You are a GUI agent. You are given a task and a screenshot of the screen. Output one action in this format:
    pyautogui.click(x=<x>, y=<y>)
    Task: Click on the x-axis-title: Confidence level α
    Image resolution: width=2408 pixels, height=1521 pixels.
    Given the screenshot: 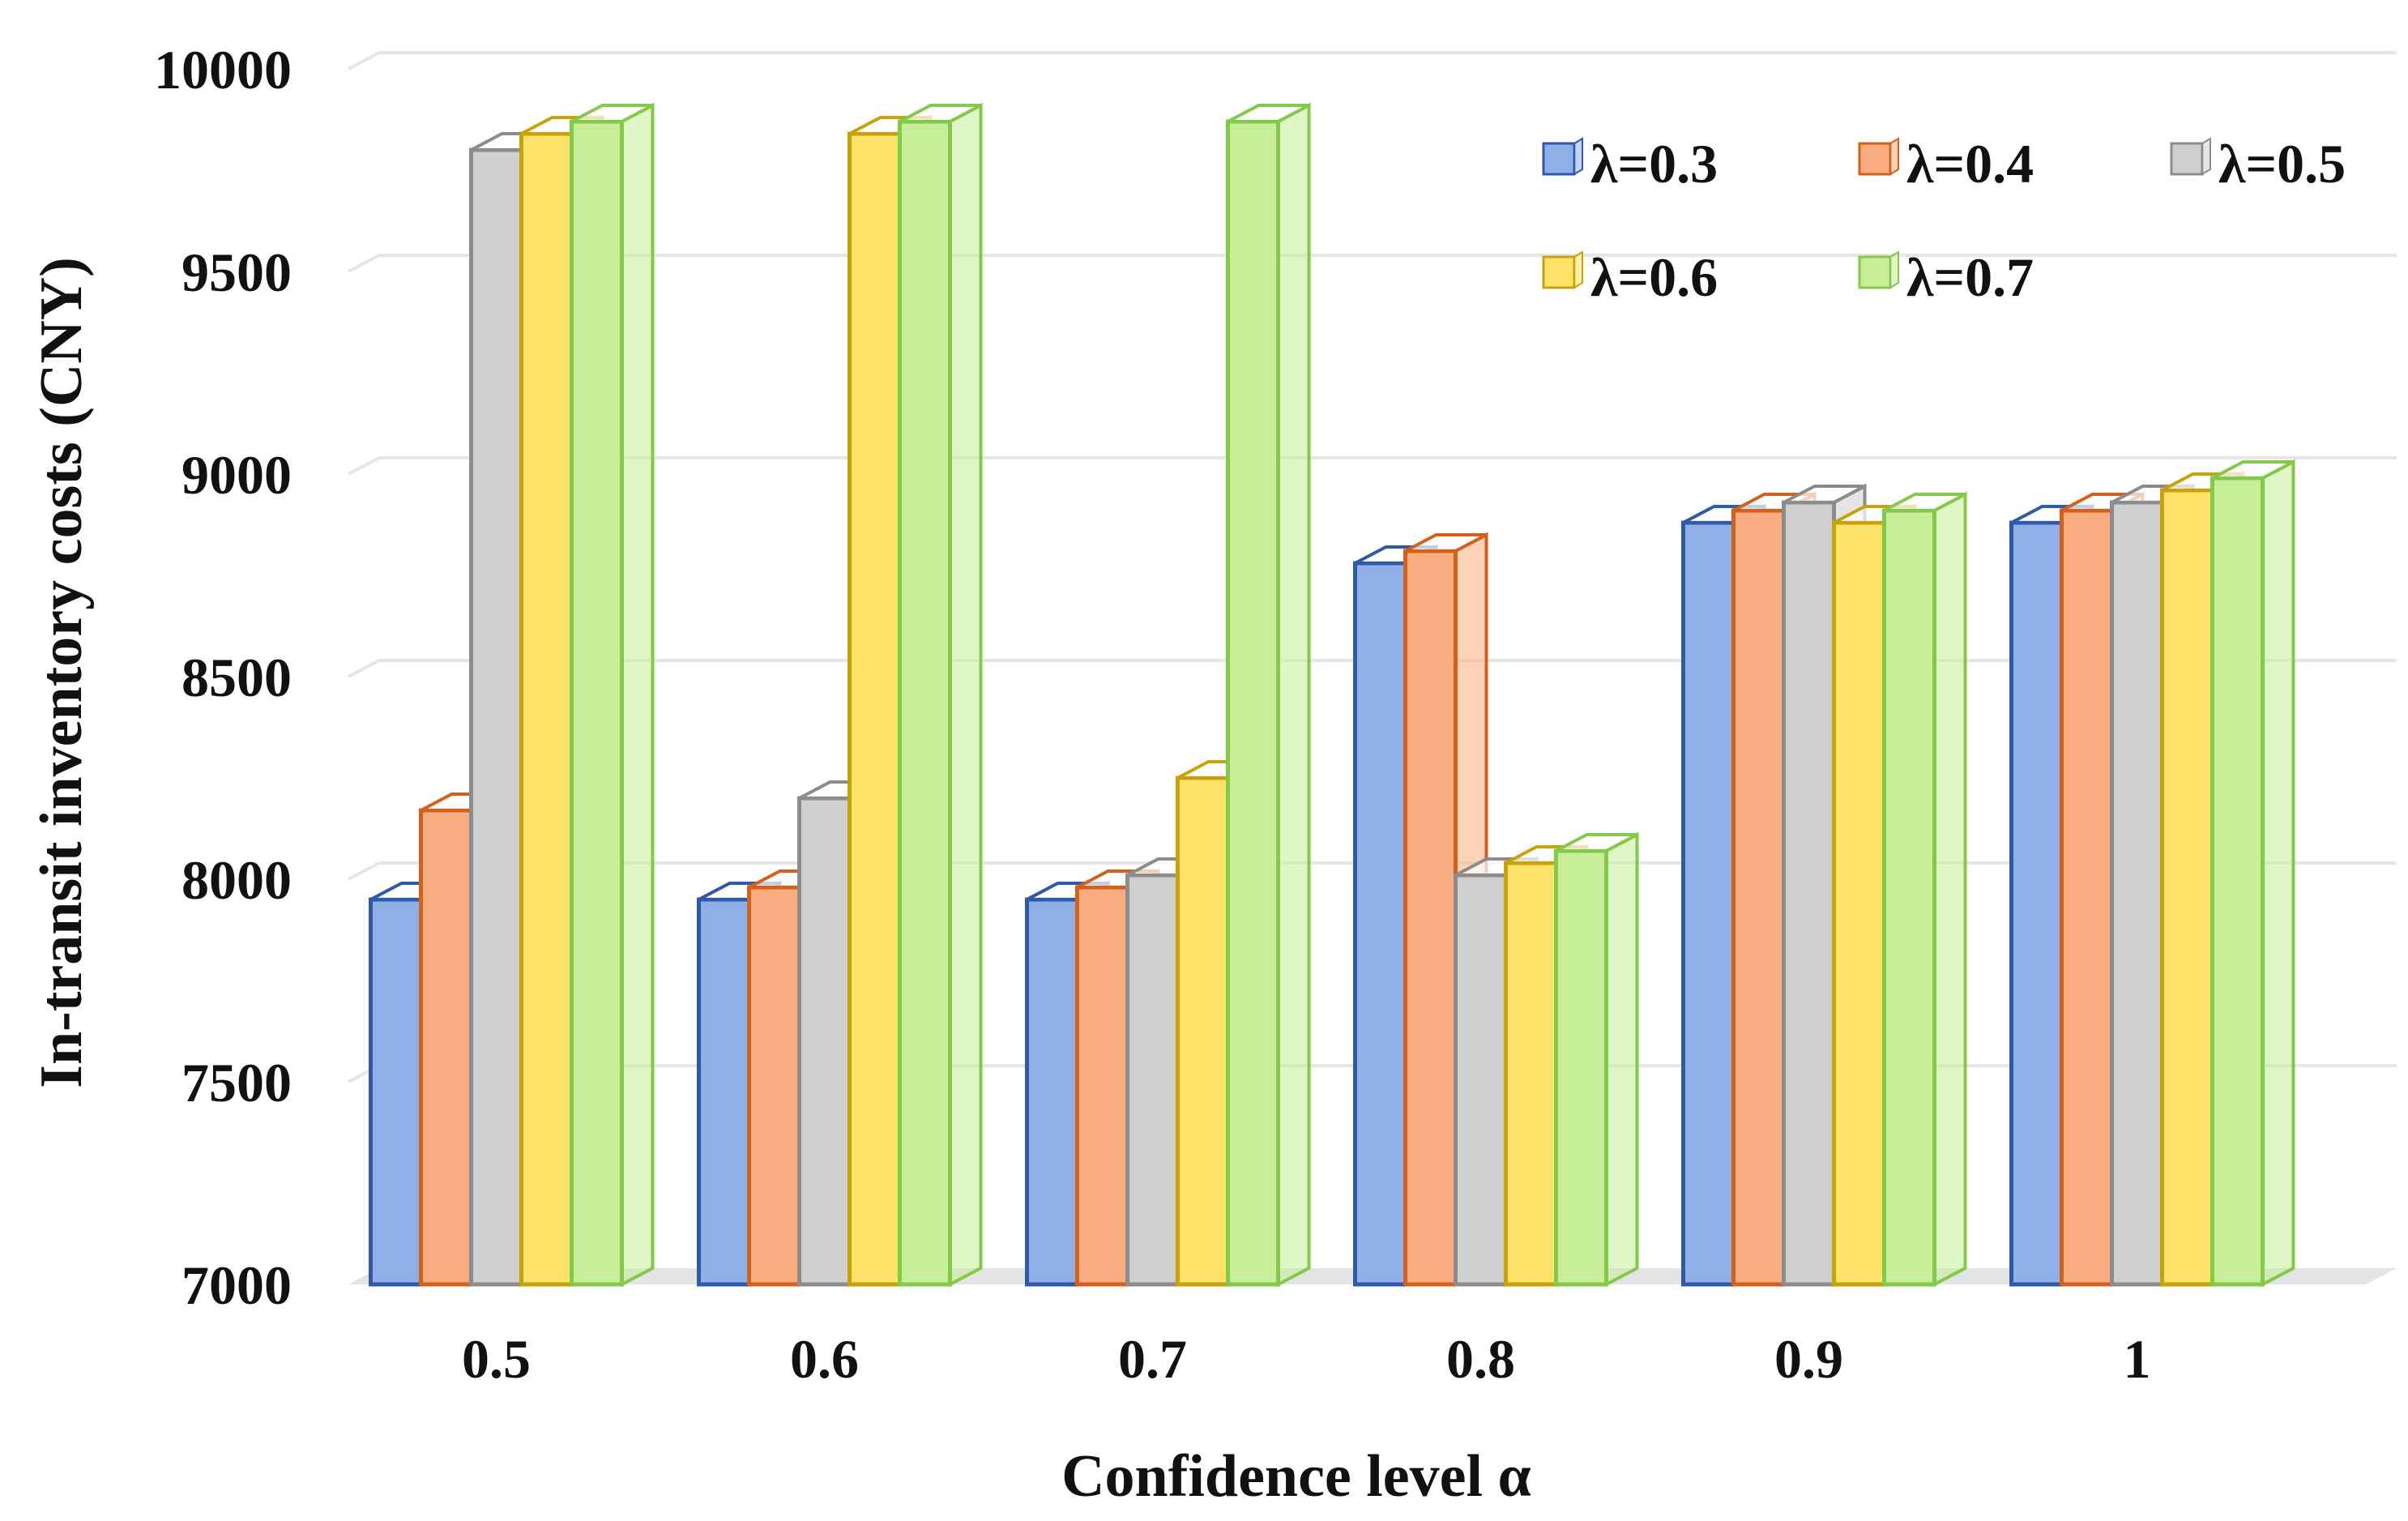 What is the action you would take?
    pyautogui.click(x=1296, y=1476)
    